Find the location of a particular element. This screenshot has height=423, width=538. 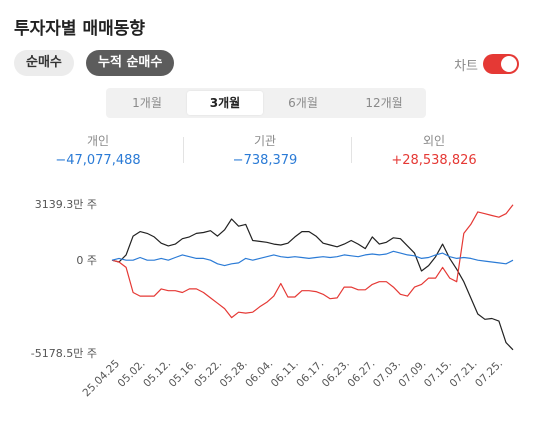

x-tick-label: 05.12. is located at coordinates (157, 374).